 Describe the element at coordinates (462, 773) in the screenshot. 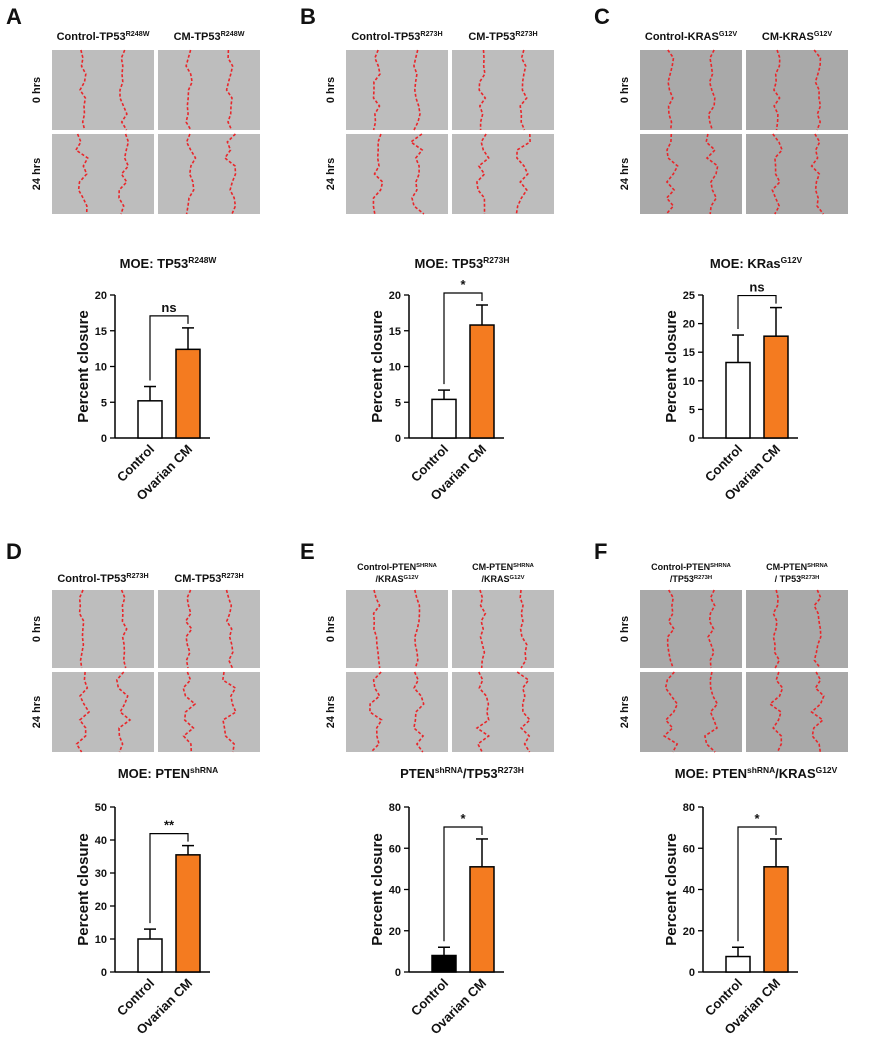

I see `chart-title: PTENshRNA/TP53R273H` at that location.